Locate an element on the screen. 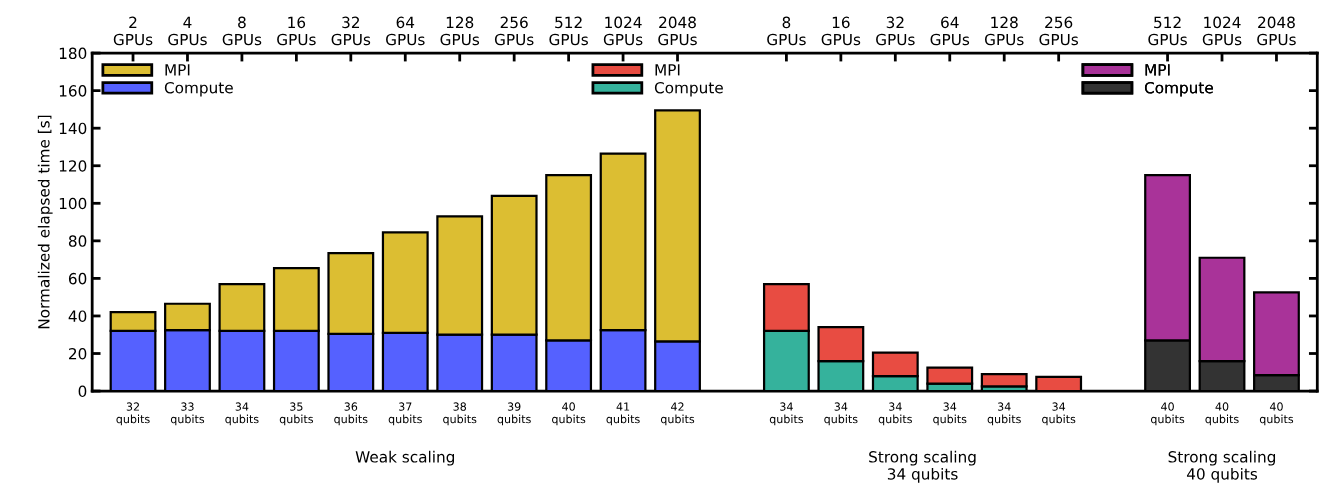 The width and height of the screenshot is (1336, 487). y-tick-label: 80 is located at coordinates (77, 241).